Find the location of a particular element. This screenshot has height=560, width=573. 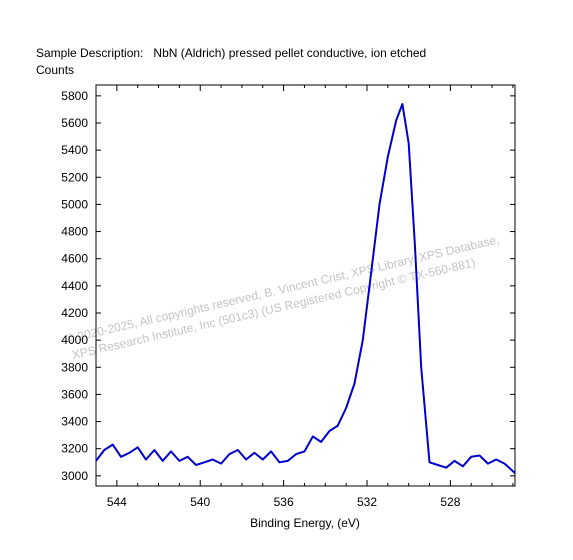

y-tick-label: 5400 is located at coordinates (74, 150).